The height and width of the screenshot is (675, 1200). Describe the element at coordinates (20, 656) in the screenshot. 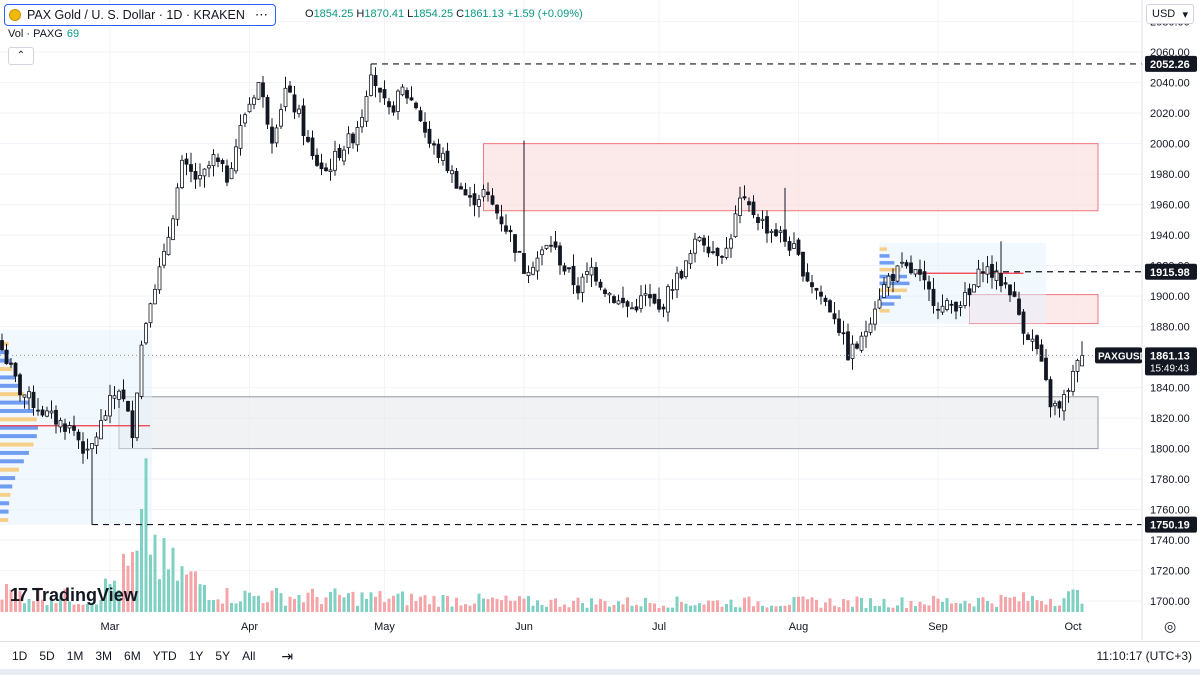

I see `range-1d-button: 1D` at that location.